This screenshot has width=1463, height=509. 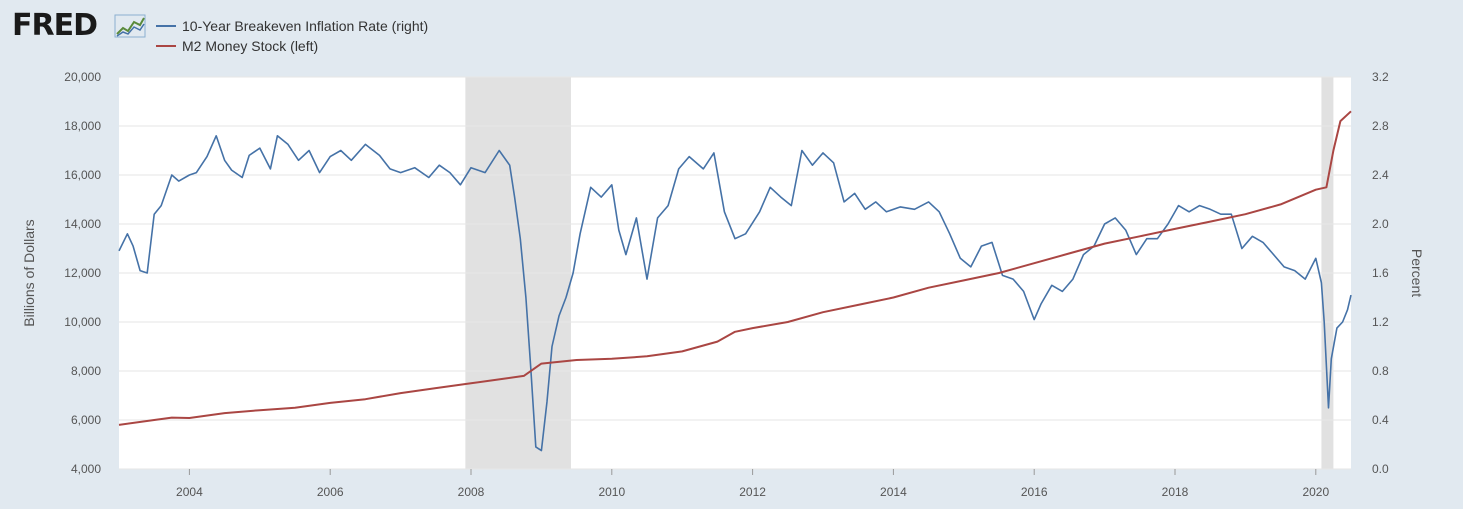 What do you see at coordinates (752, 484) in the screenshot?
I see `x-axis-ticks: 2004 2006 2008 2010 2012 2014 2016 2018 2020` at bounding box center [752, 484].